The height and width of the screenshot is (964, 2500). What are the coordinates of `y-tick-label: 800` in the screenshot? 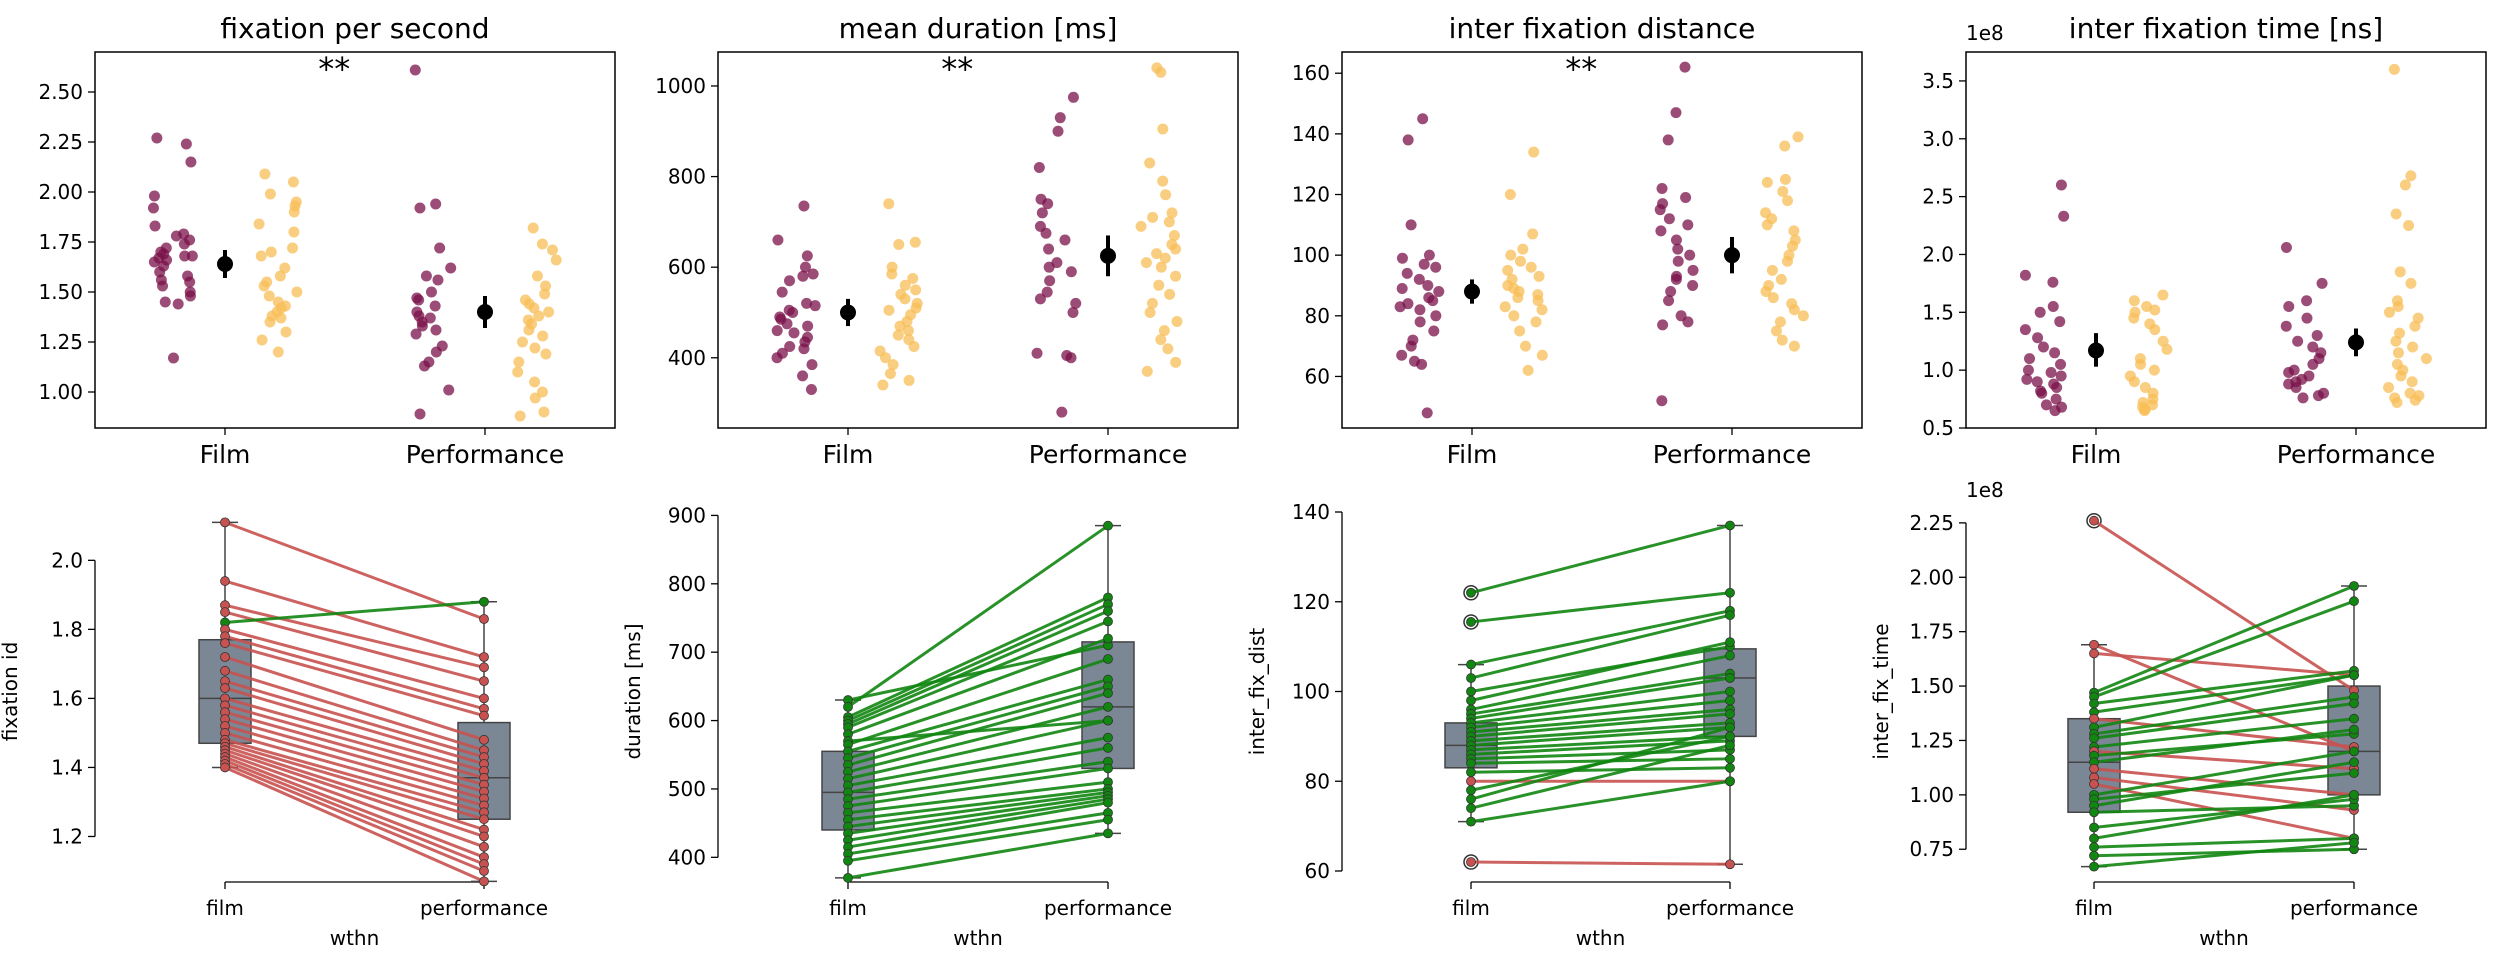 It's located at (687, 177).